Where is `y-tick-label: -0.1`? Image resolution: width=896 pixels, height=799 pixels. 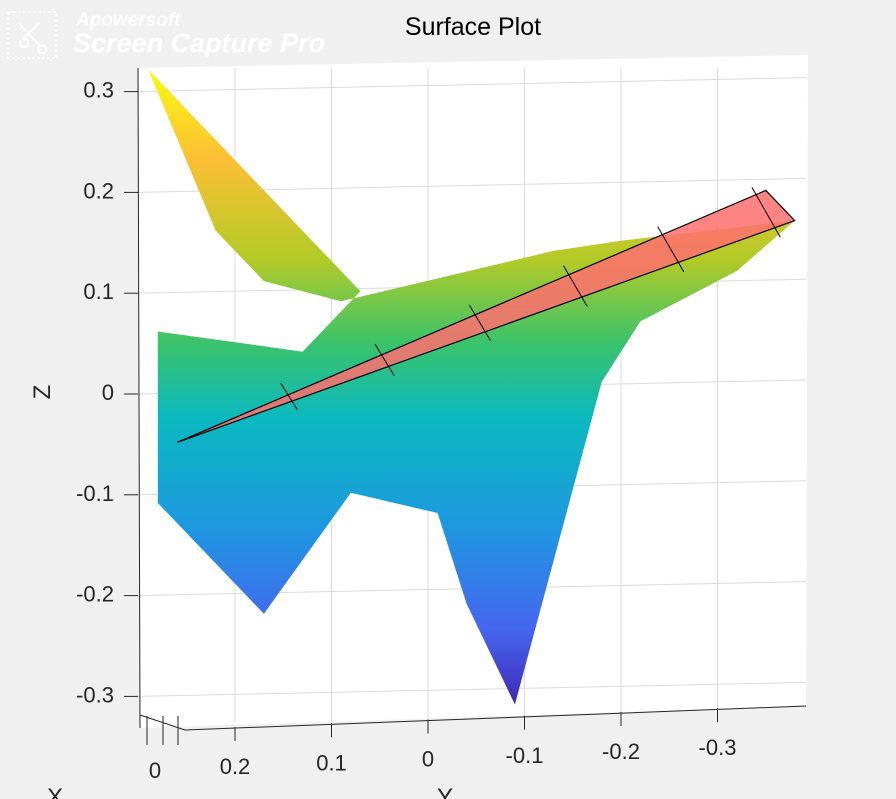
y-tick-label: -0.1 is located at coordinates (525, 755).